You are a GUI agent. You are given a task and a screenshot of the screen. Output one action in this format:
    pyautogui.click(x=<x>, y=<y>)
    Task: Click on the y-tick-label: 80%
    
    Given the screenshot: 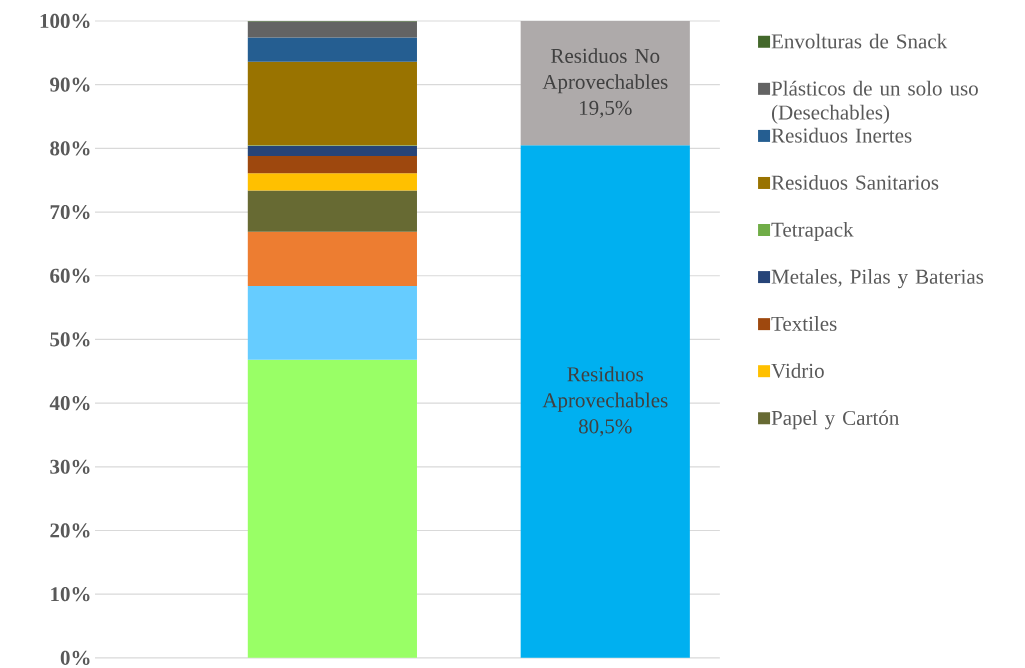 What is the action you would take?
    pyautogui.click(x=70, y=148)
    